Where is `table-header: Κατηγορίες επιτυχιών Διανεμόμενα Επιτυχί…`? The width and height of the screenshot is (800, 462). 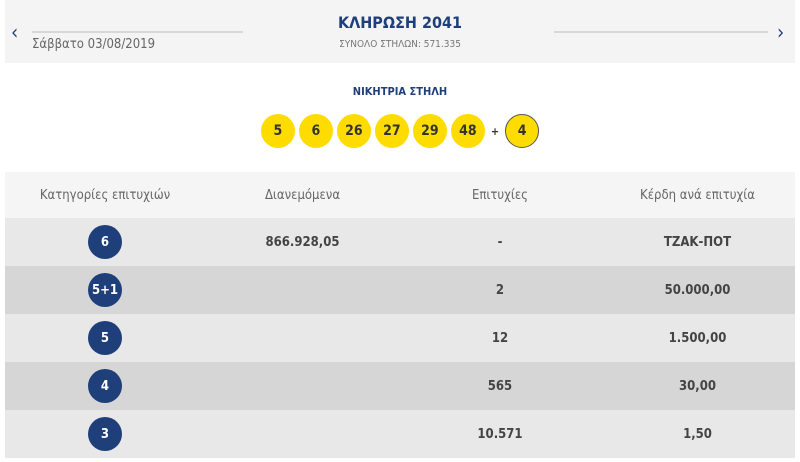 table-header: Κατηγορίες επιτυχιών Διανεμόμενα Επιτυχί… is located at coordinates (400, 195).